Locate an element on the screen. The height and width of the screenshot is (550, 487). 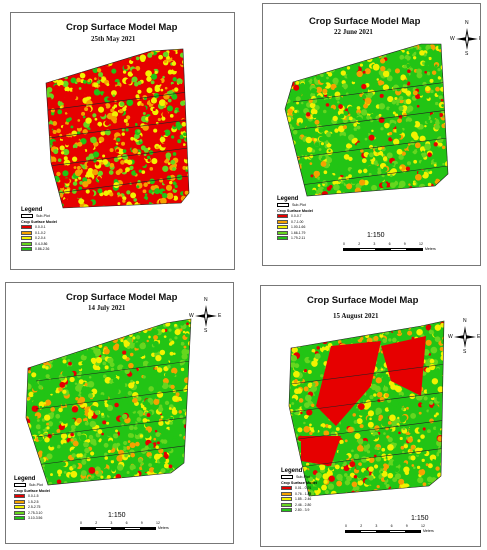
legend-class-label: 1.66-1.79 is located at coordinates (298, 232).